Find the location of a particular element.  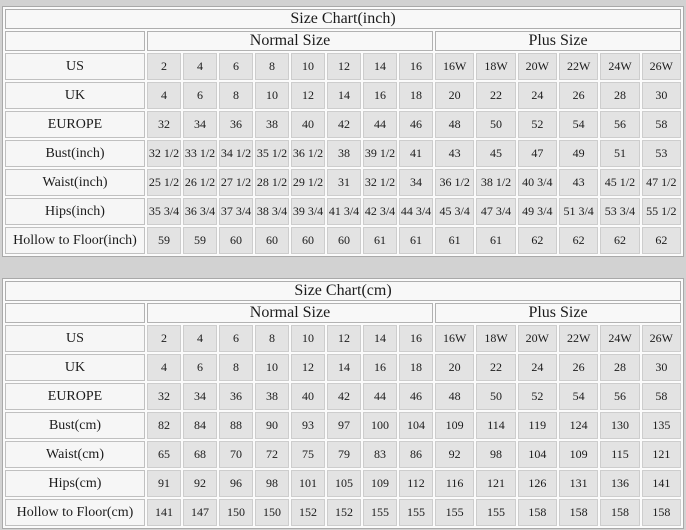

size-value-cell: 35 3/4 is located at coordinates (164, 211).